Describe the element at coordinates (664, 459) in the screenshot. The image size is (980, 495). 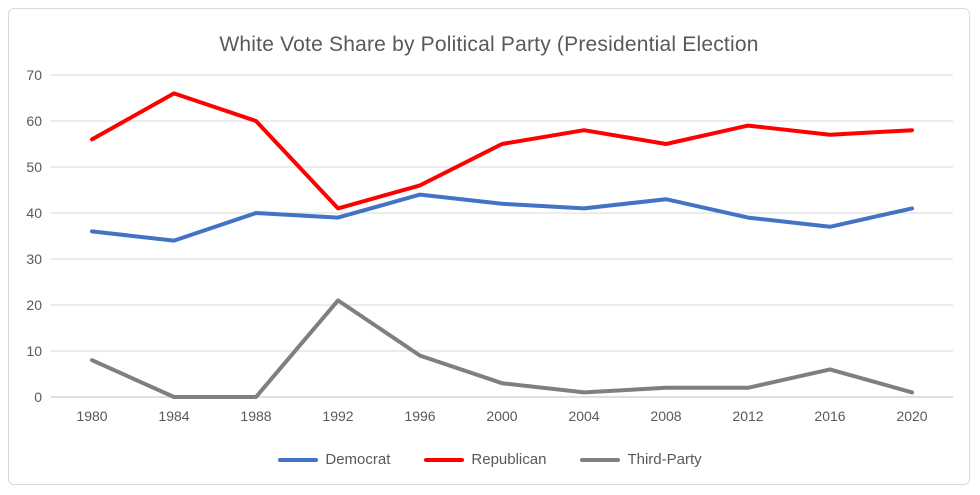
I see `legend-label: Third-Party` at that location.